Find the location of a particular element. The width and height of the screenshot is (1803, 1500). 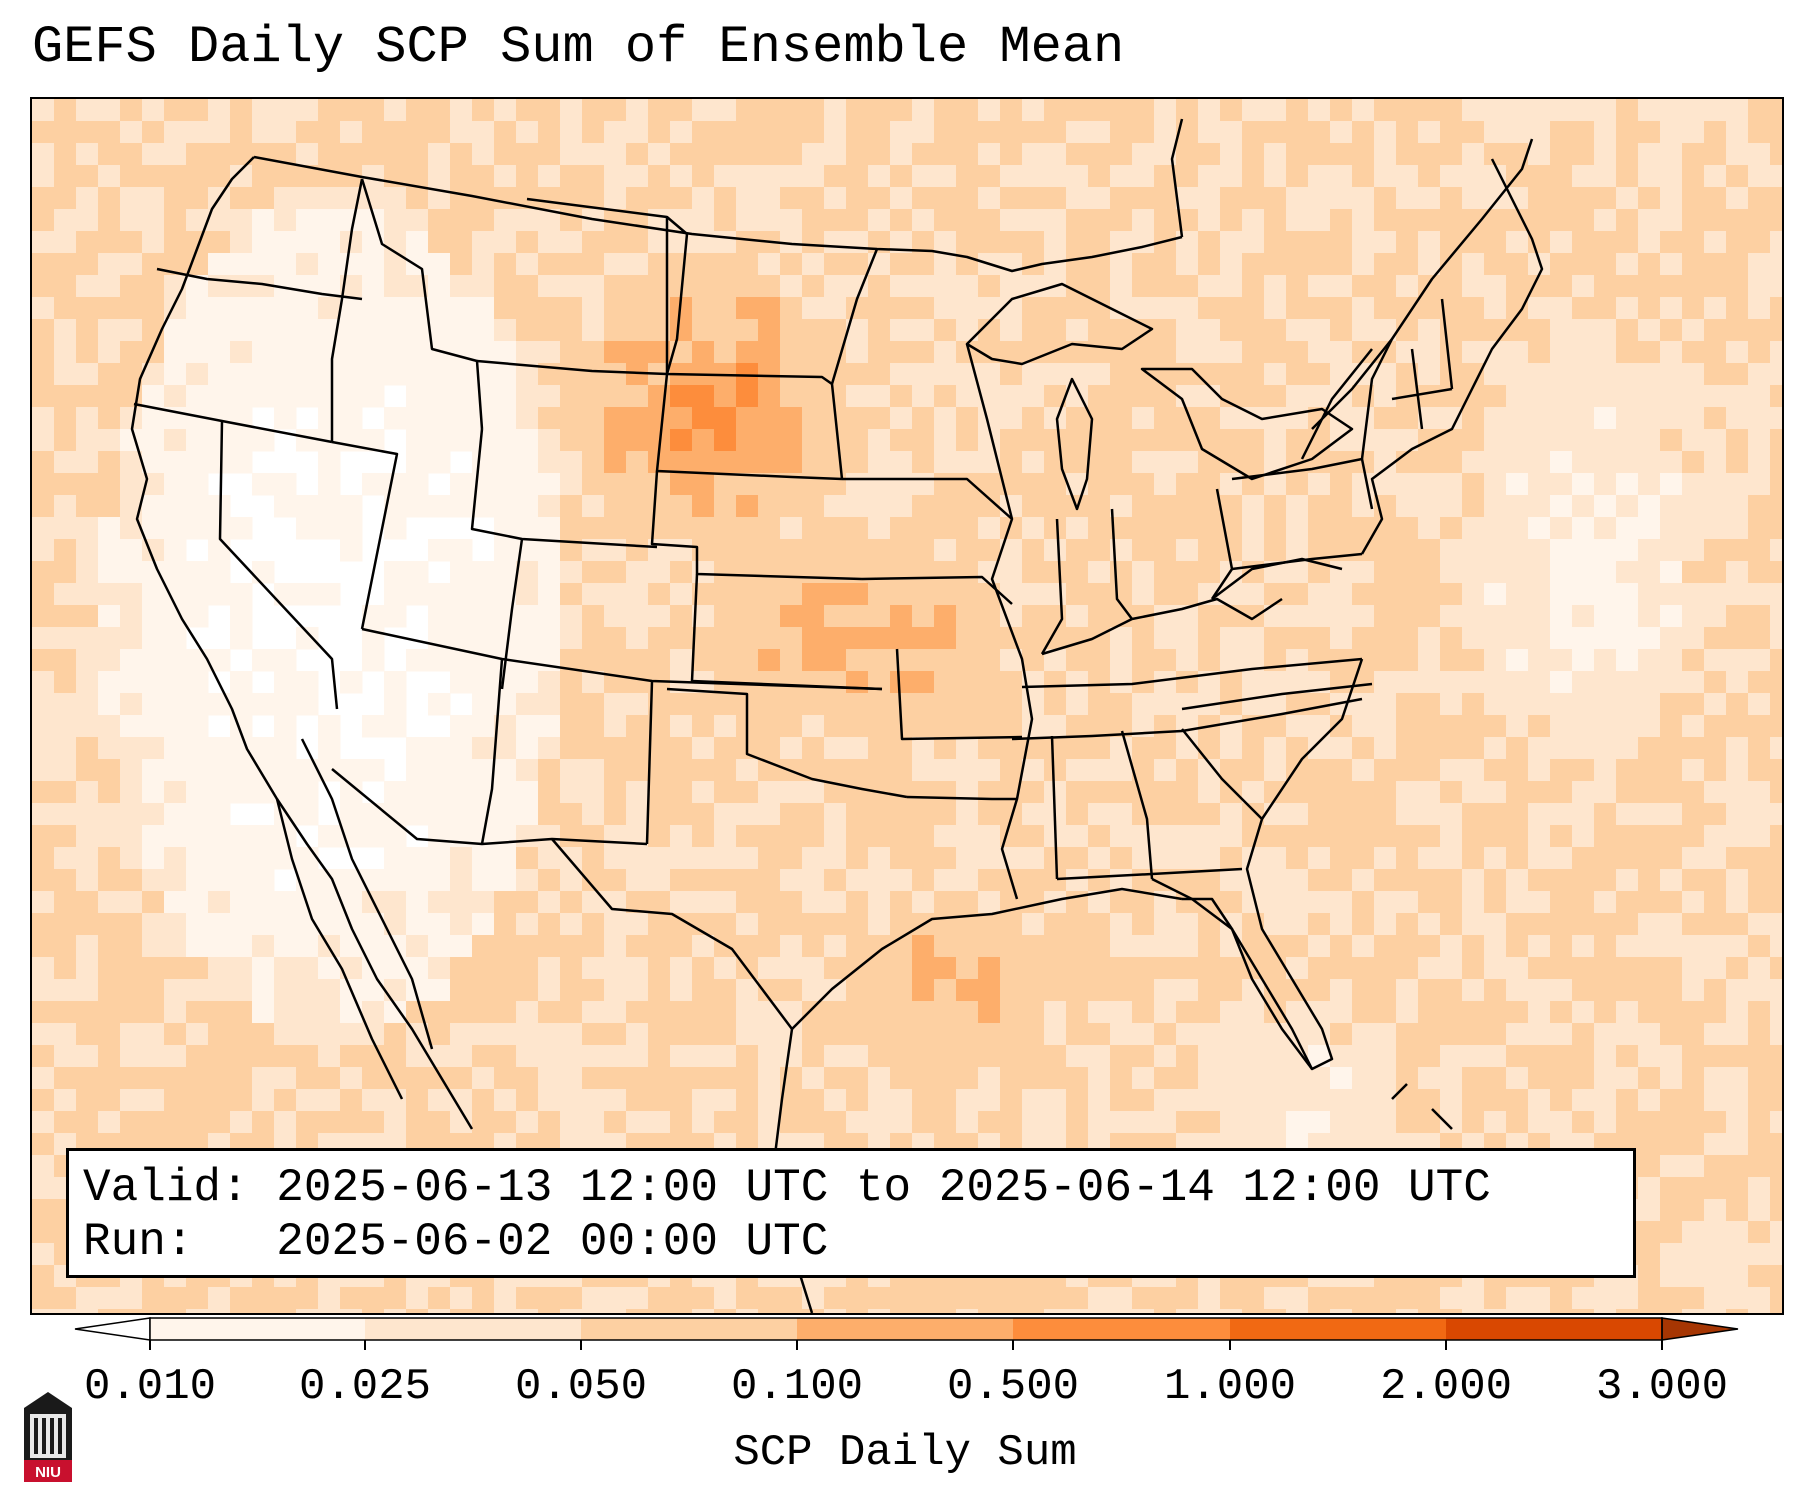

al-ga-border is located at coordinates (1137, 805).